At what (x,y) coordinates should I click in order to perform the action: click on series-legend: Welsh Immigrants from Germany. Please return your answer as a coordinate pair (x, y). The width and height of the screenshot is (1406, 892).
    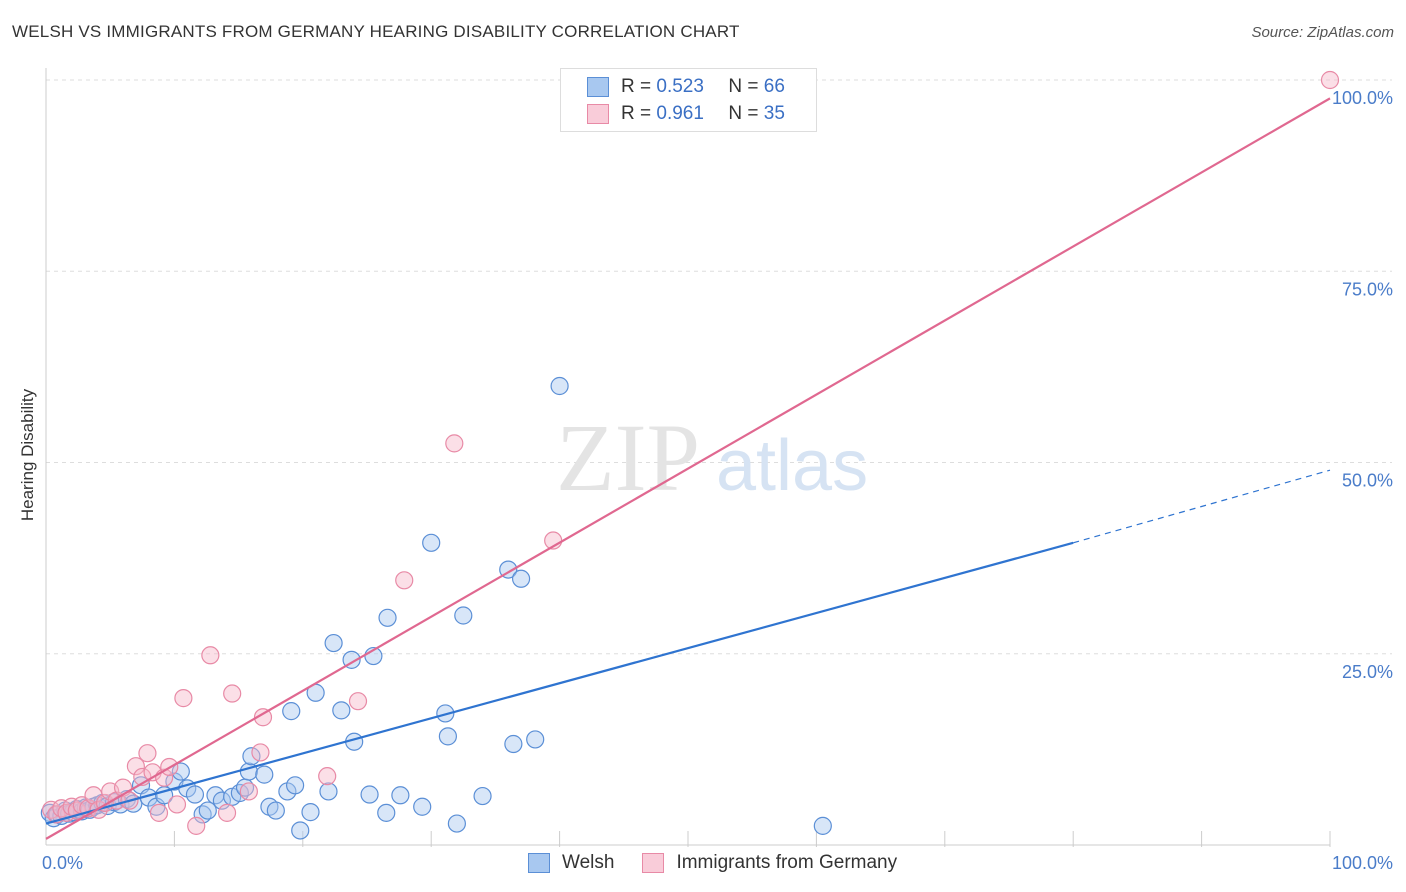
    Looking at the image, I should click on (726, 863).